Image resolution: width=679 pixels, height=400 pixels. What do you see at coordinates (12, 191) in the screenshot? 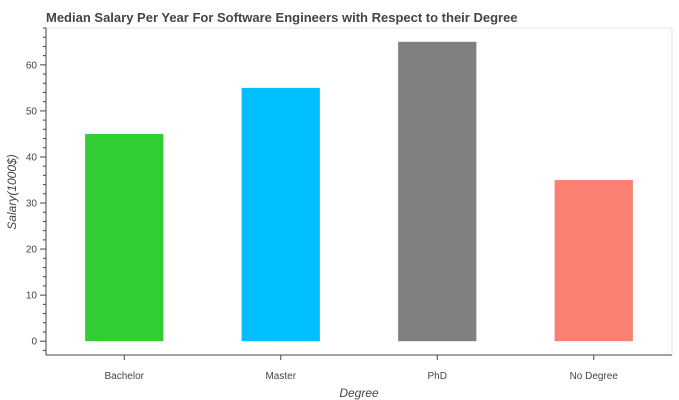
I see `y-axis-label: Salary(1000$)` at bounding box center [12, 191].